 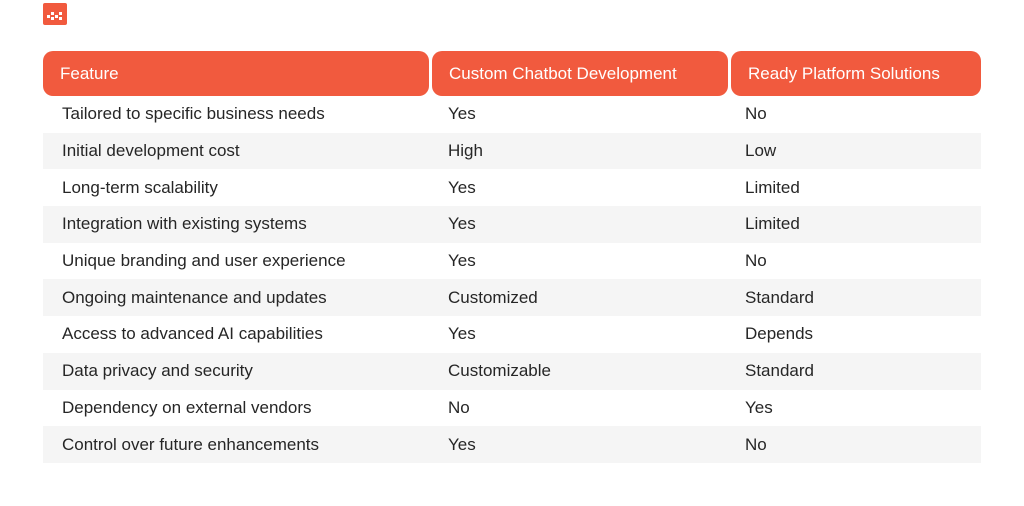 I want to click on feature-cell: Integration with existing systems, so click(x=184, y=224).